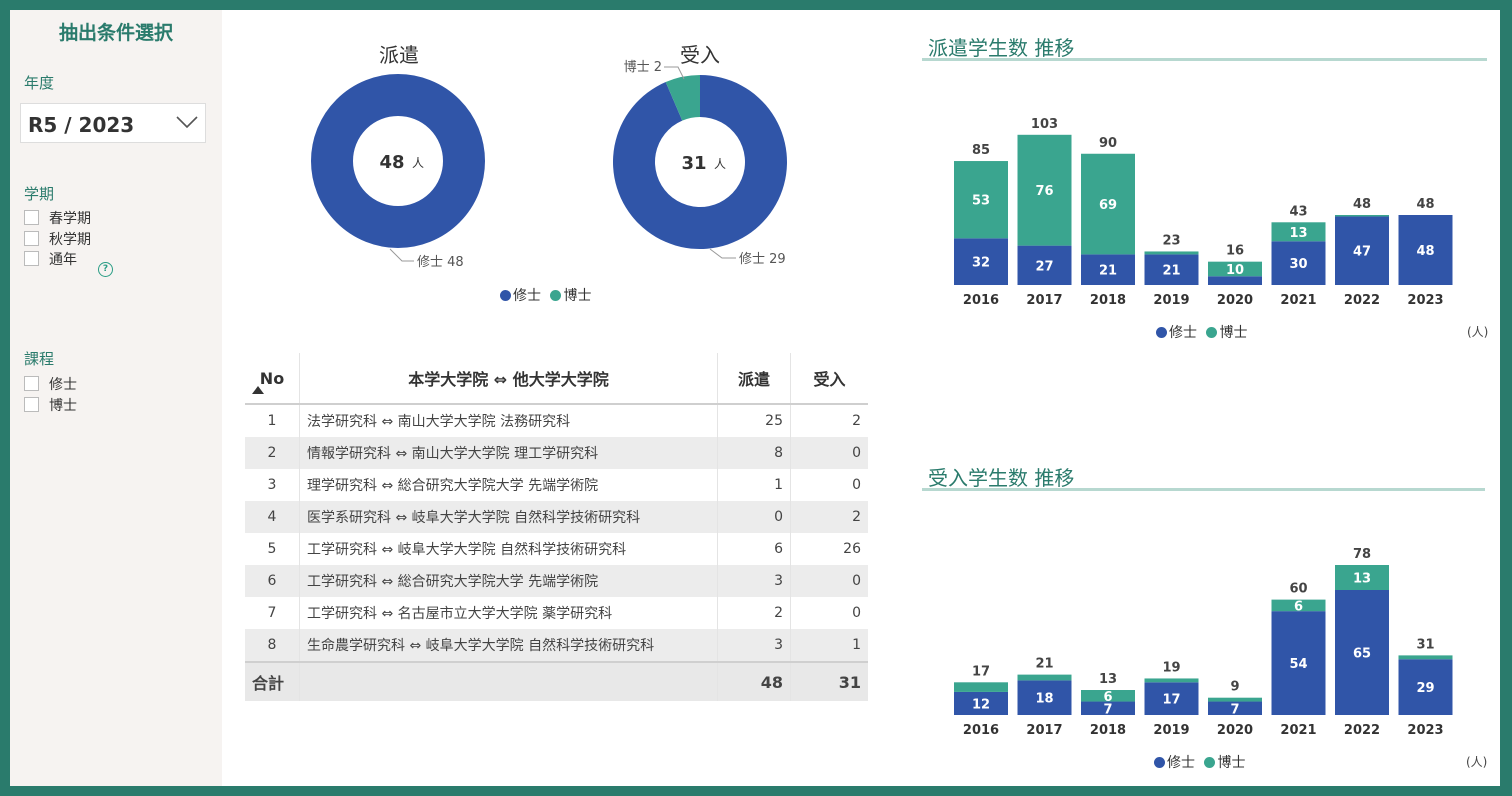  What do you see at coordinates (272, 379) in the screenshot?
I see `header-no: No` at bounding box center [272, 379].